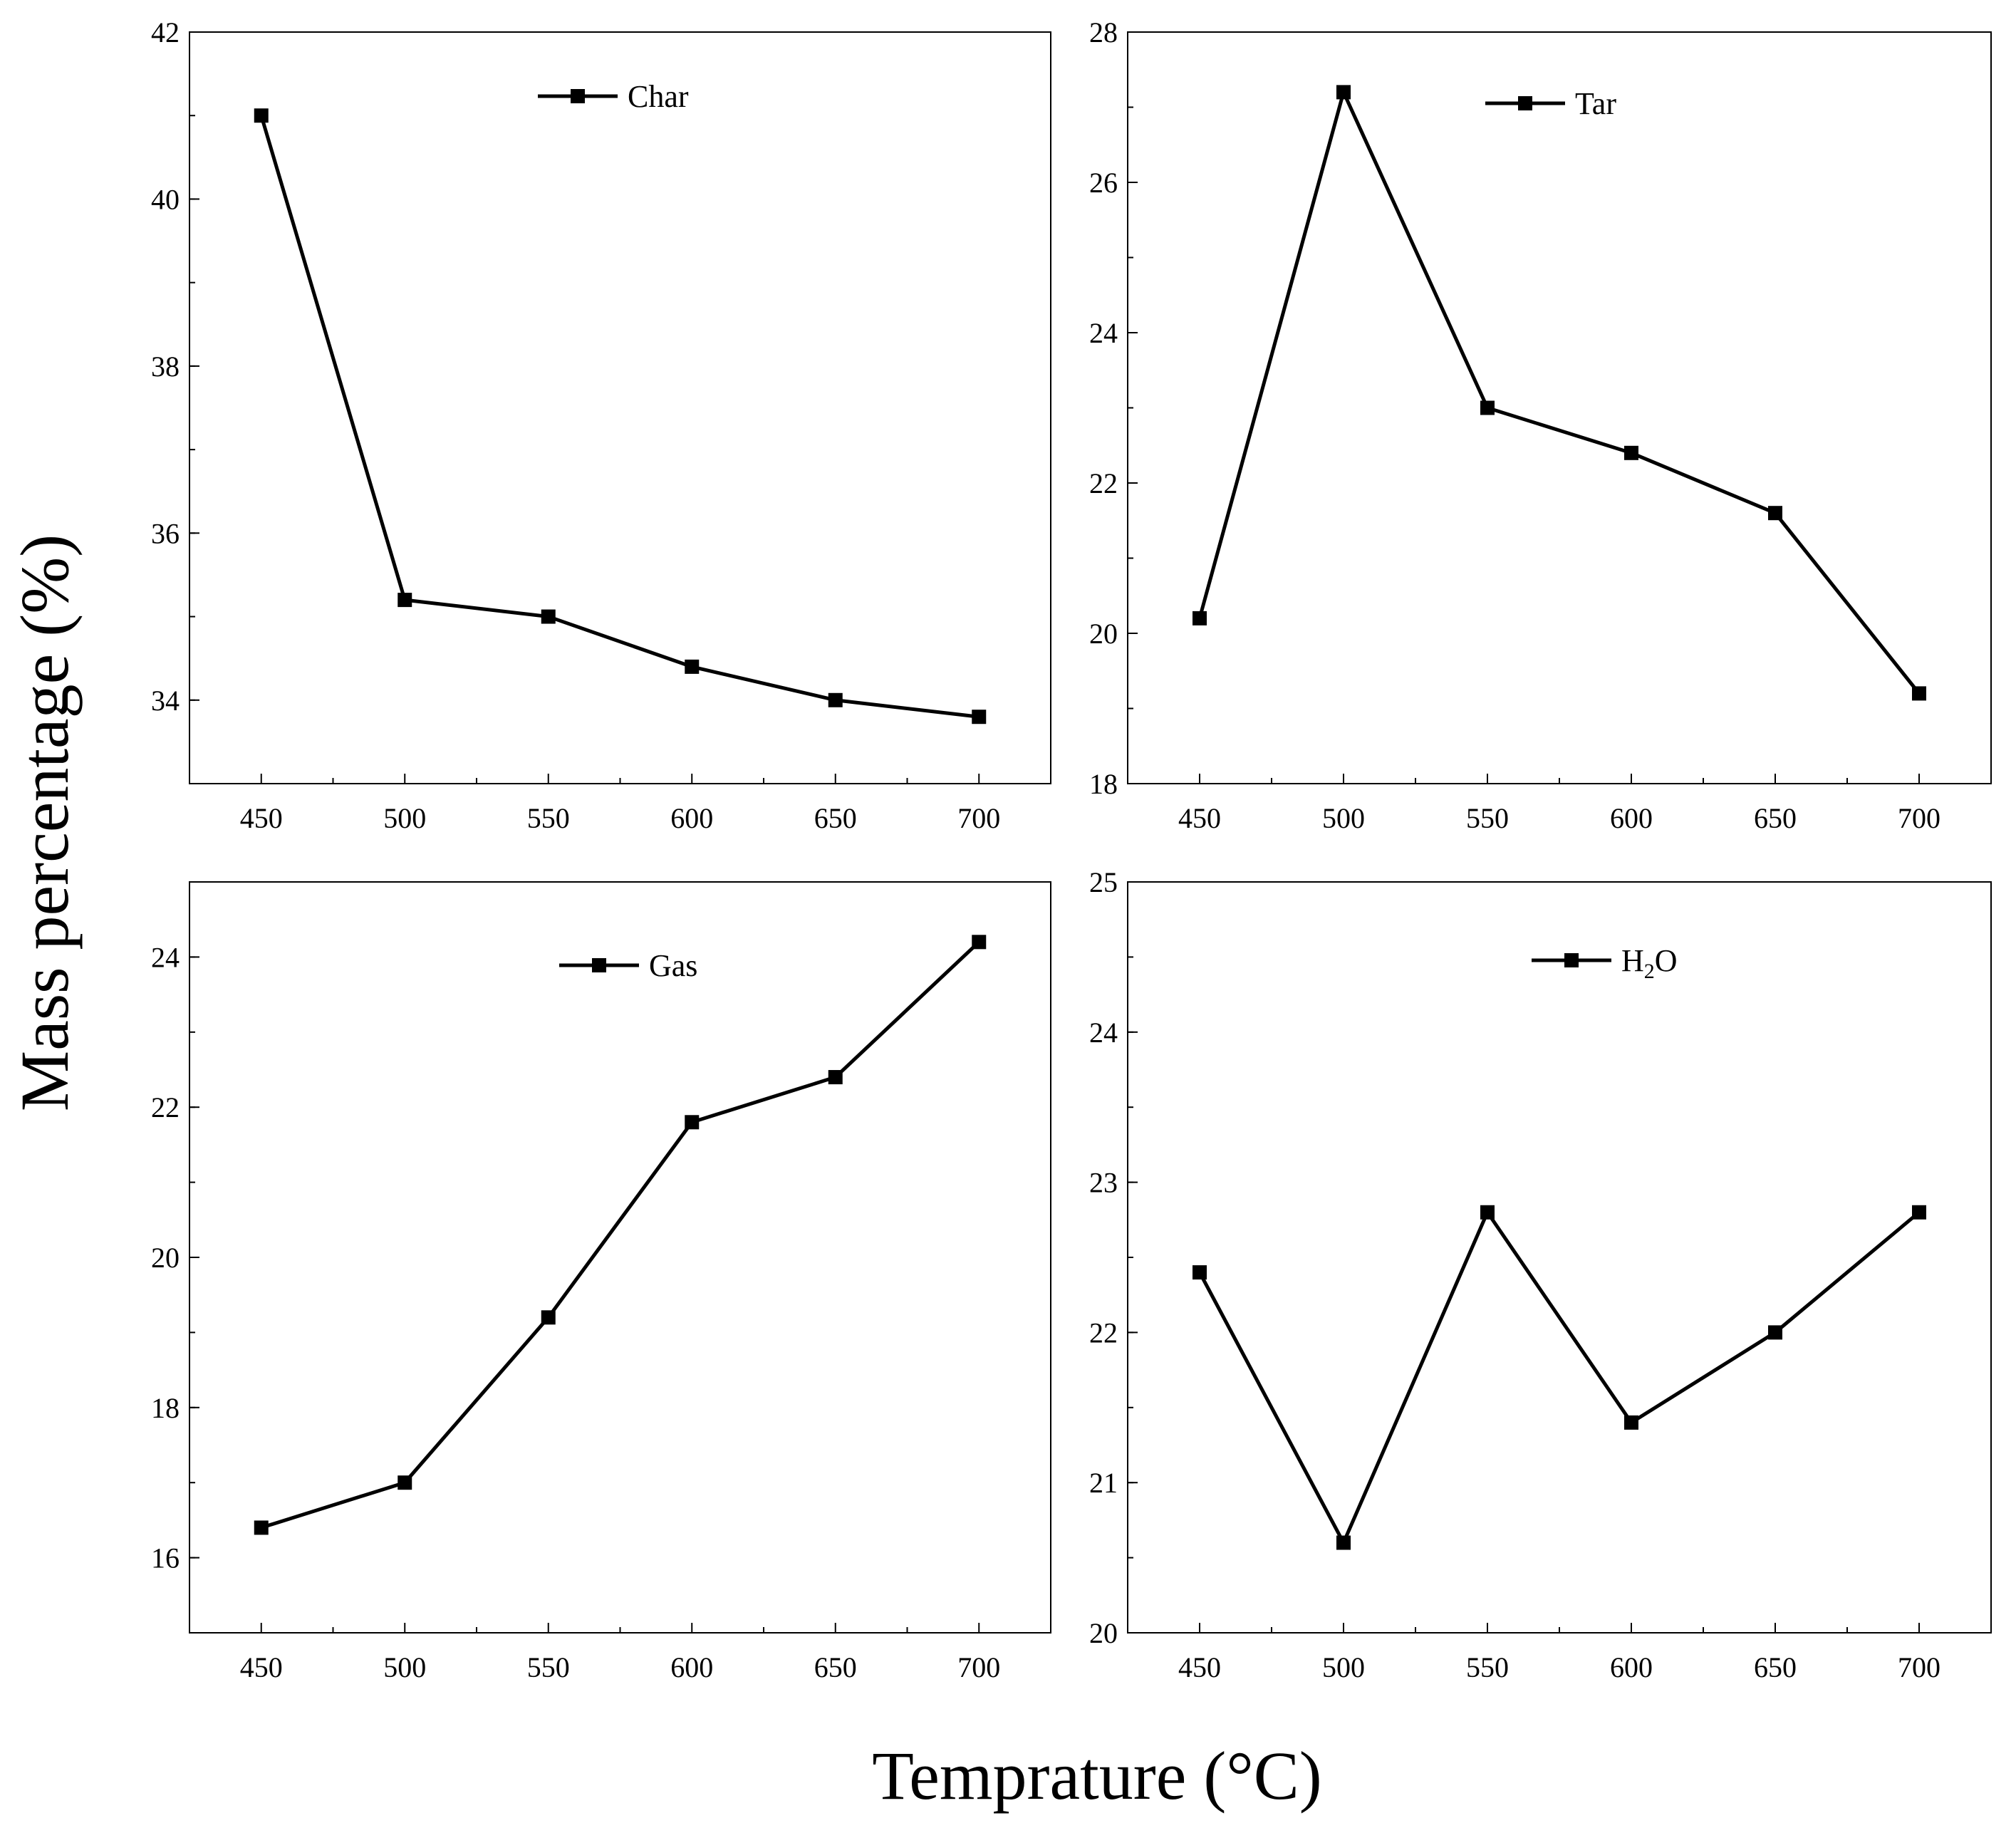 This screenshot has height=1823, width=2016. I want to click on y-tick-label: 36, so click(165, 533).